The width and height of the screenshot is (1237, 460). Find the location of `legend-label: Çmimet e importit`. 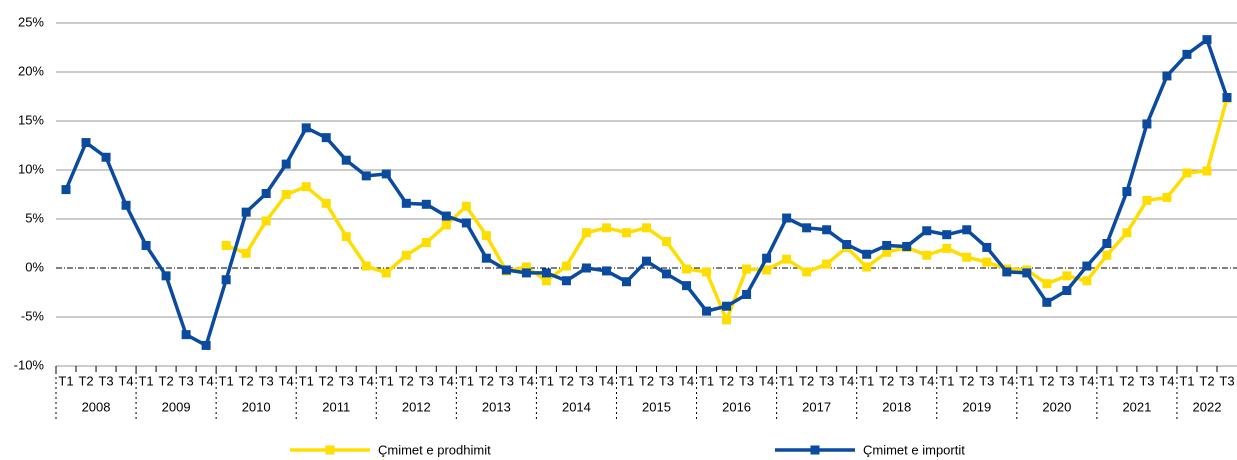

legend-label: Çmimet e importit is located at coordinates (914, 449).